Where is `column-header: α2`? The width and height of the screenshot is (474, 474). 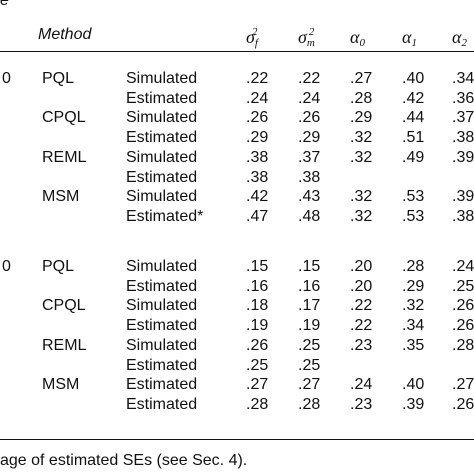
column-header: α2 is located at coordinates (459, 38).